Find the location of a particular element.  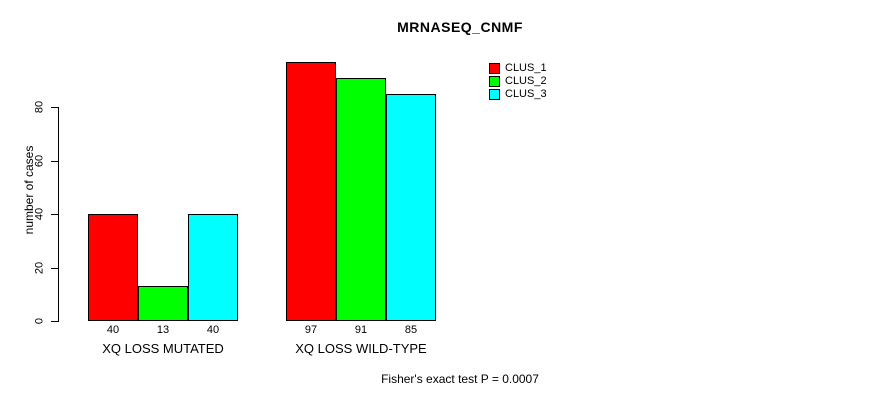

y-axis-line is located at coordinates (58, 214).